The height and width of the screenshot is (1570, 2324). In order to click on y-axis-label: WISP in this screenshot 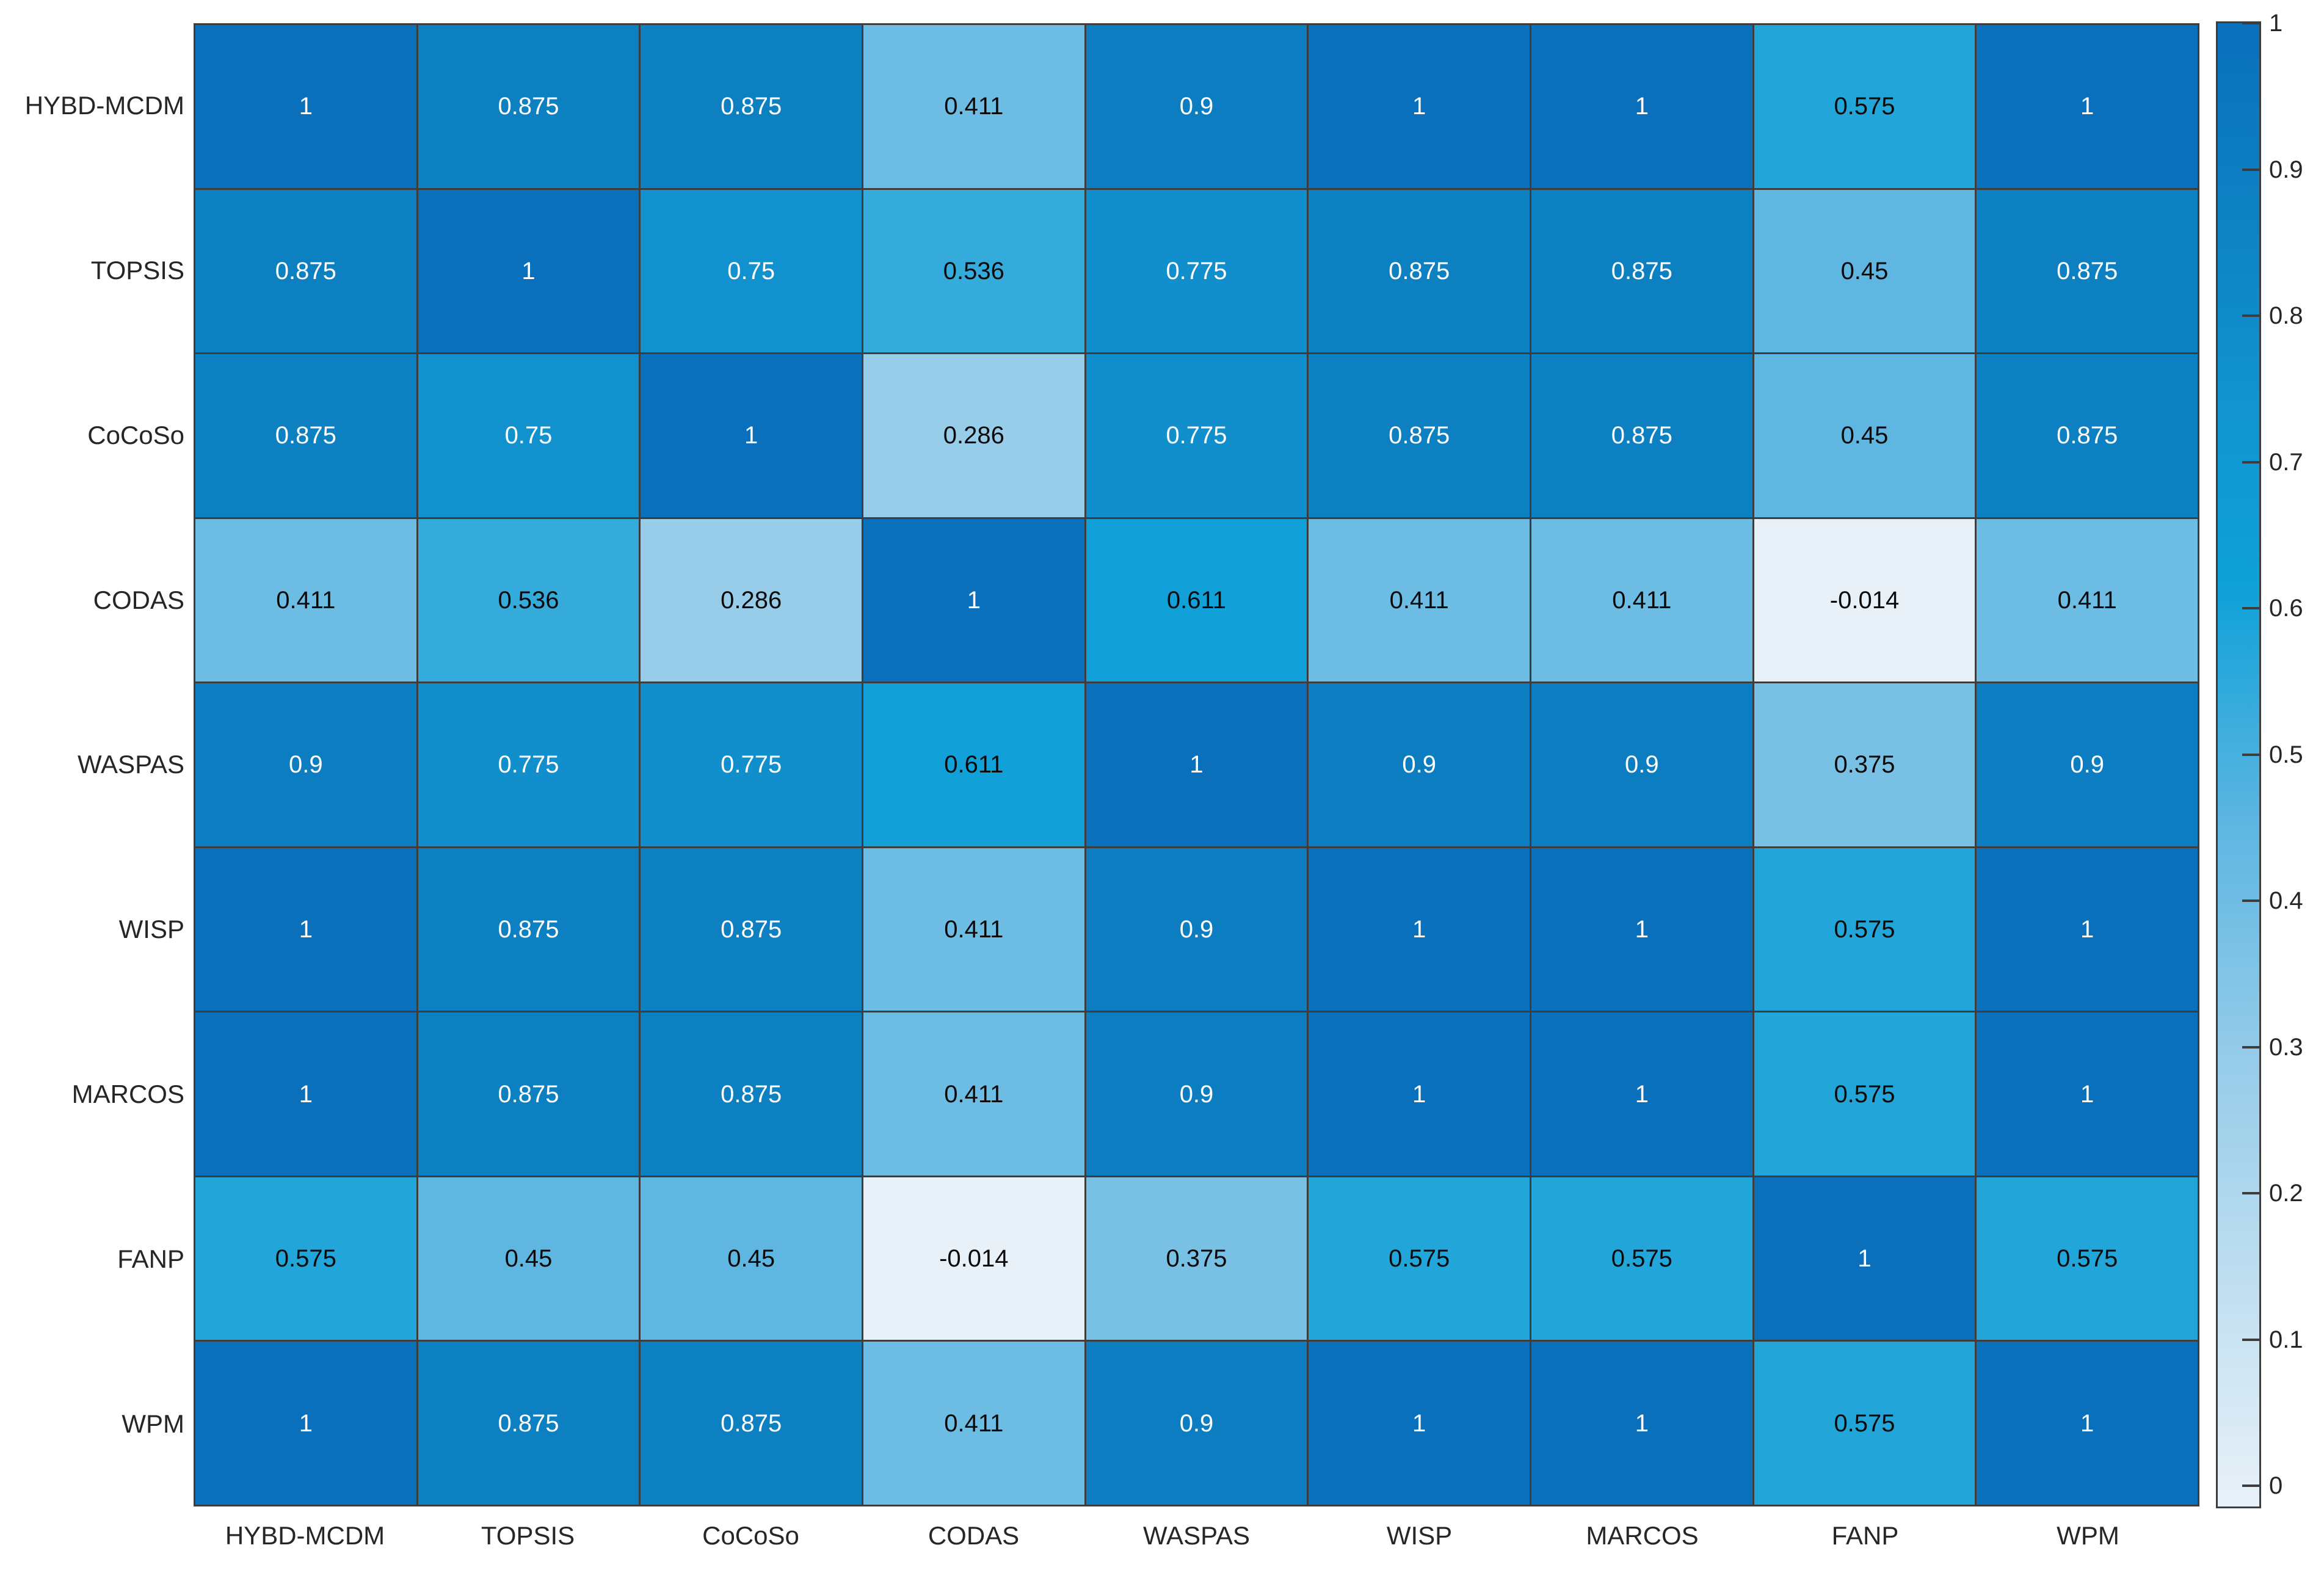, I will do `click(151, 929)`.